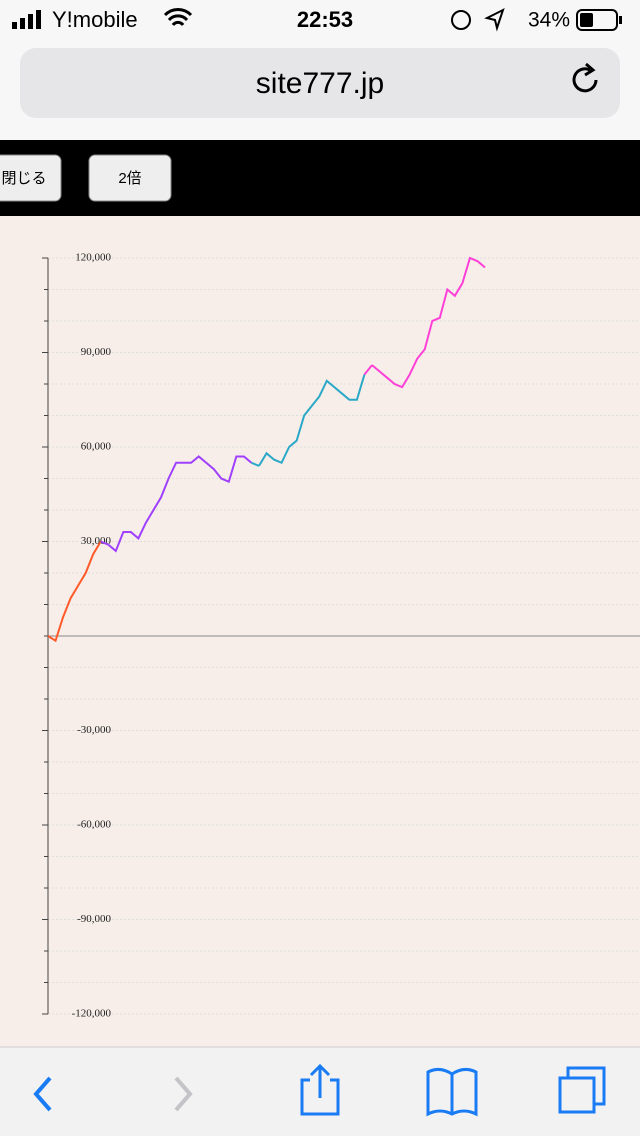 The image size is (640, 1141). Describe the element at coordinates (494, 20) in the screenshot. I see `location-icon` at that location.